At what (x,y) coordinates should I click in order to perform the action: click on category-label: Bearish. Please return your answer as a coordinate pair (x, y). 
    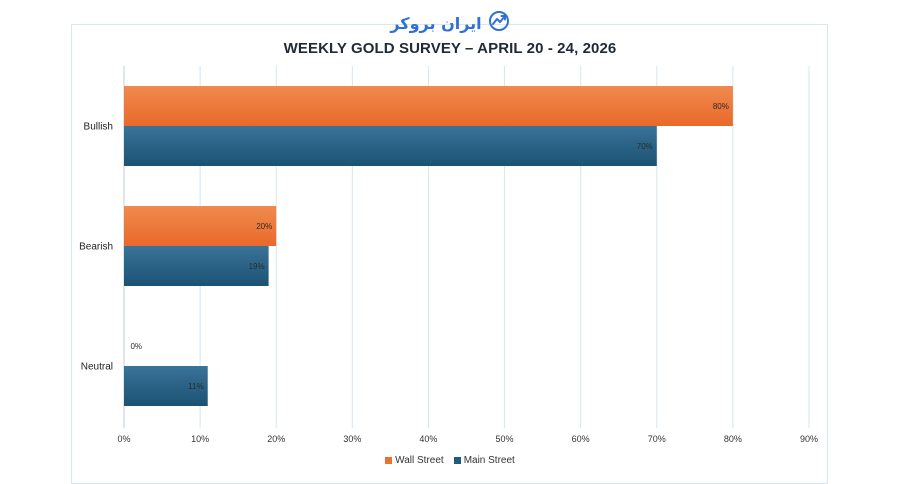
    Looking at the image, I should click on (96, 247).